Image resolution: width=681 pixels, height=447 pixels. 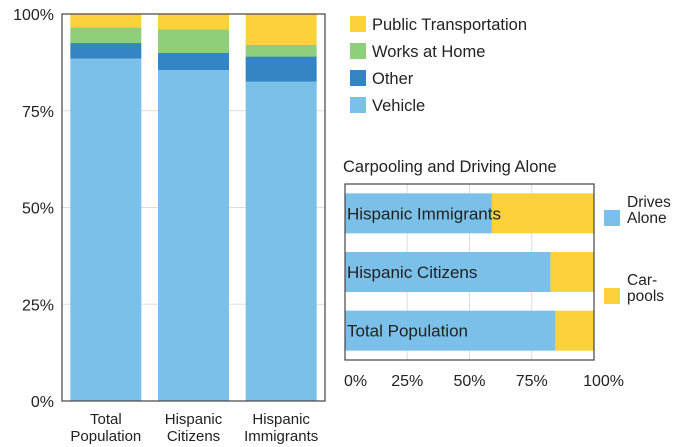 I want to click on legend-swatch-other, so click(x=358, y=78).